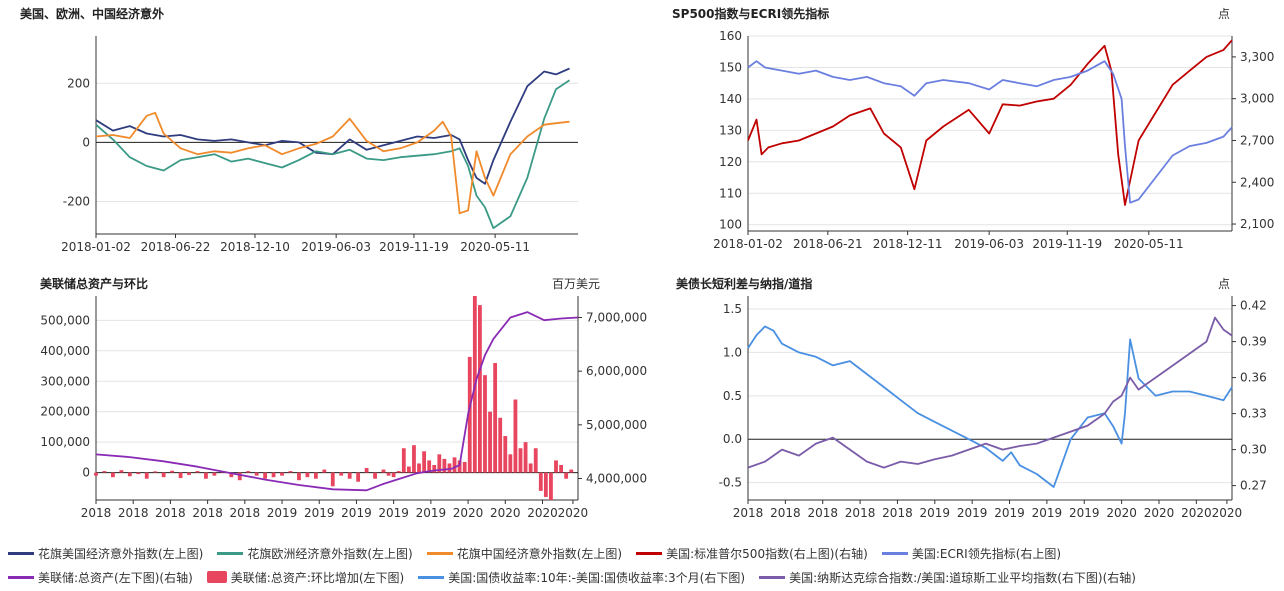 The image size is (1284, 591). What do you see at coordinates (337, 401) in the screenshot?
I see `series-line-fed_assets` at bounding box center [337, 401].